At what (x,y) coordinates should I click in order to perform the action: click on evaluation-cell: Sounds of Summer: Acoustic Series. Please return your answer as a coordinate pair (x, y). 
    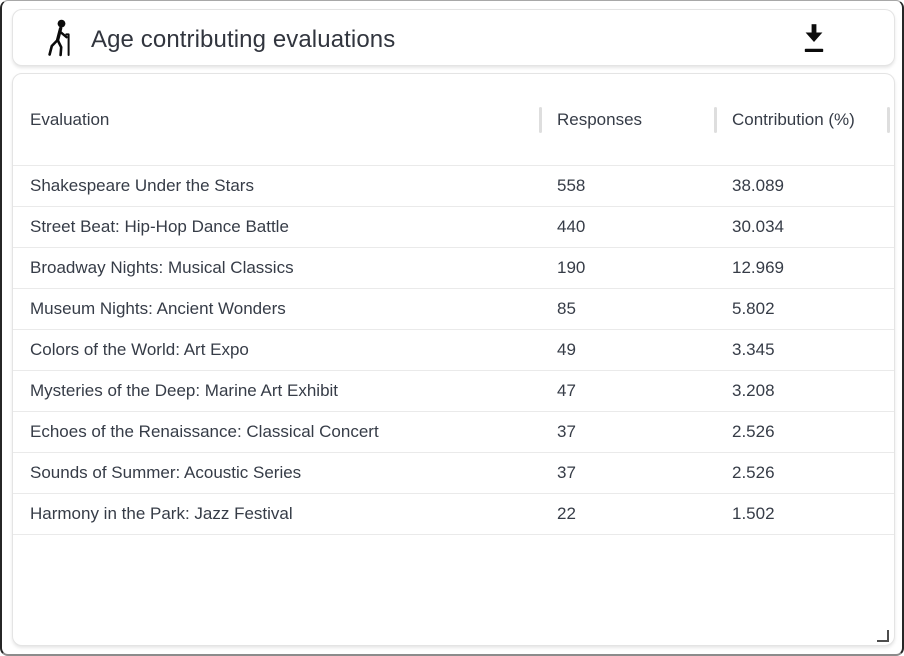
    Looking at the image, I should click on (166, 472).